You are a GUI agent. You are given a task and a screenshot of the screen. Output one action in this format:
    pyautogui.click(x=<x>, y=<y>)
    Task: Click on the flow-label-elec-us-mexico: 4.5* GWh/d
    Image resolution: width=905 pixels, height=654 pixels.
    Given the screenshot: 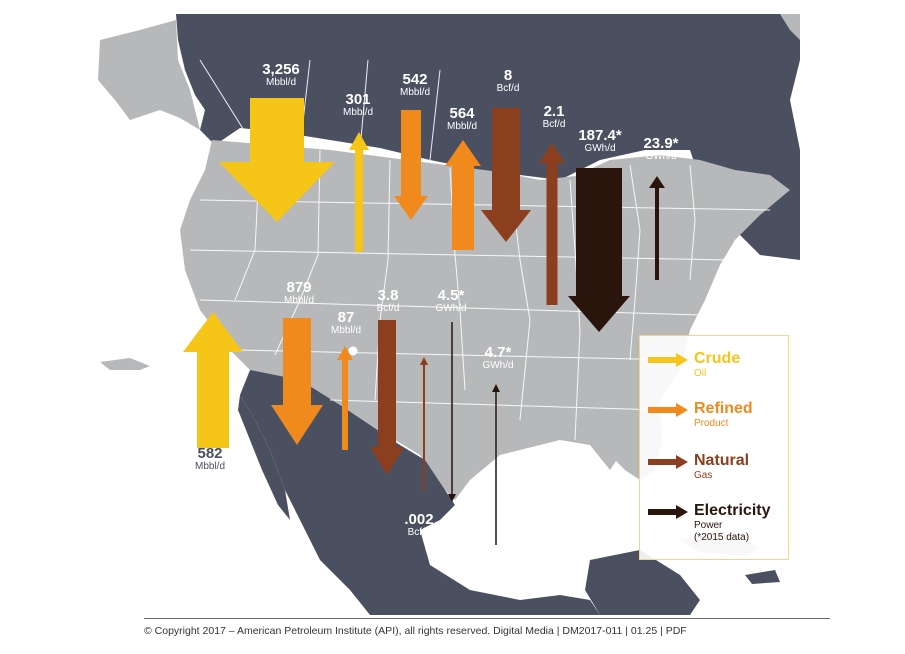 What is the action you would take?
    pyautogui.click(x=451, y=301)
    